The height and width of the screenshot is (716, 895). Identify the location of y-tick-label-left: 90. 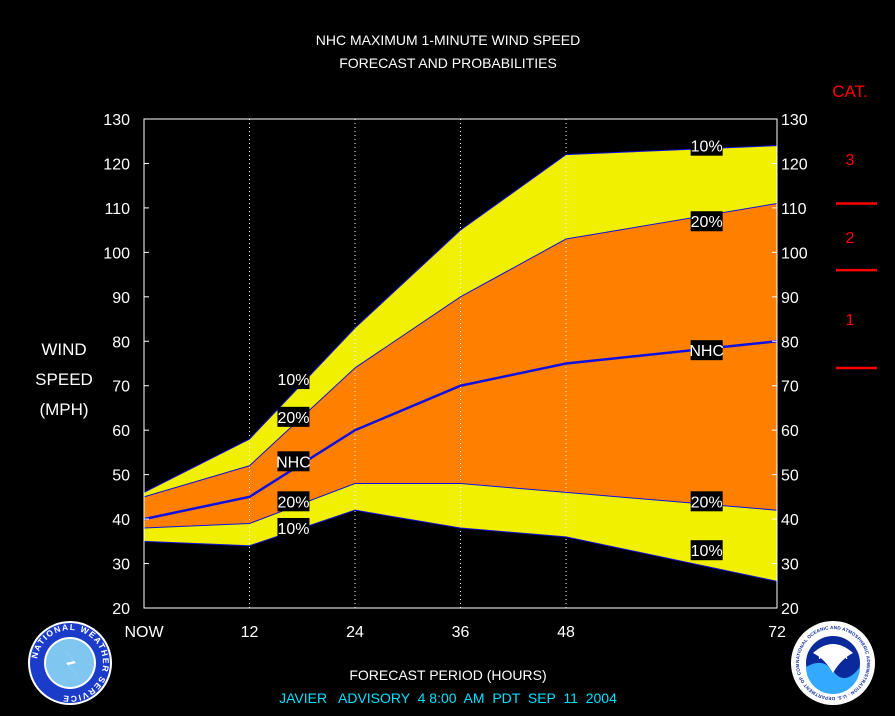
(121, 298).